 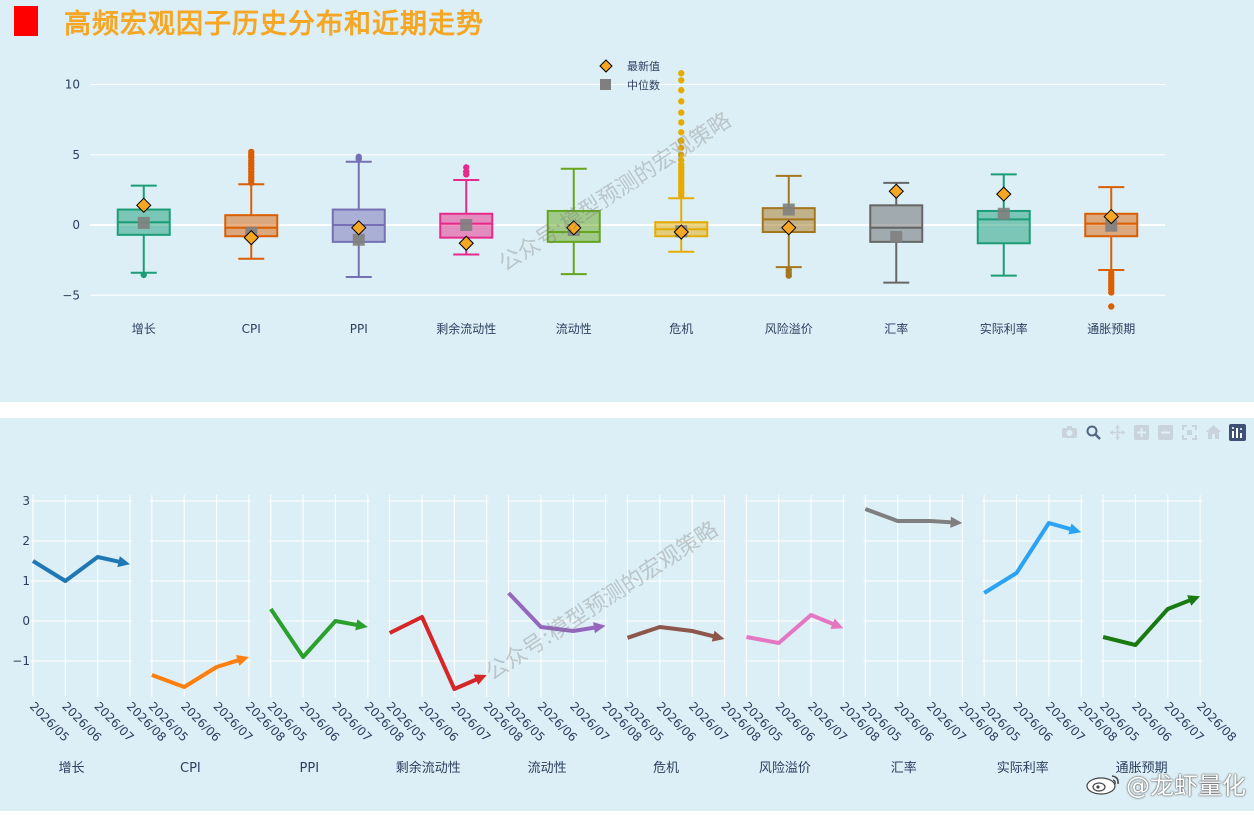 I want to click on reset-axes-icon, so click(x=1213, y=432).